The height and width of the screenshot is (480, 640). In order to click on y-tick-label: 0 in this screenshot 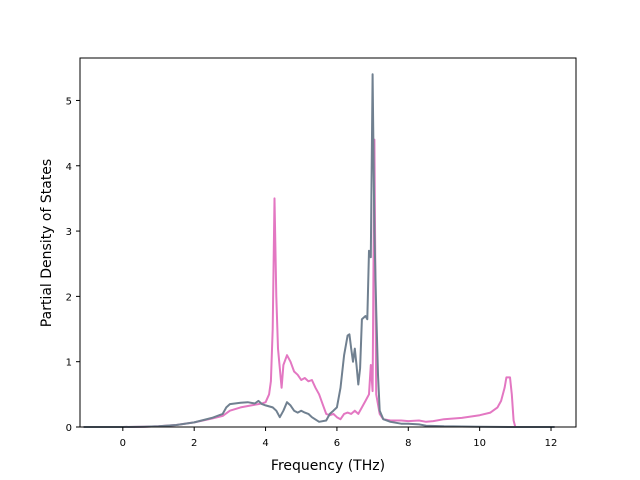, I will do `click(69, 428)`.